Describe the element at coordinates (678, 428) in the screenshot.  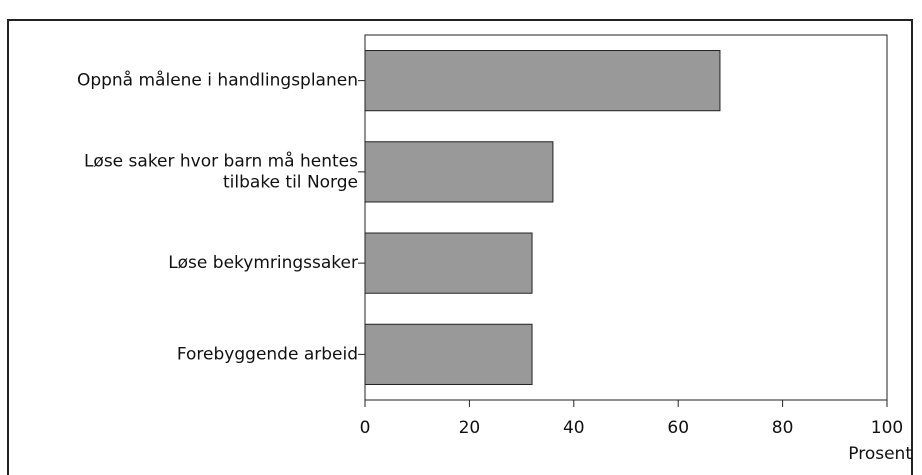
I see `x-tick-label: 60` at that location.